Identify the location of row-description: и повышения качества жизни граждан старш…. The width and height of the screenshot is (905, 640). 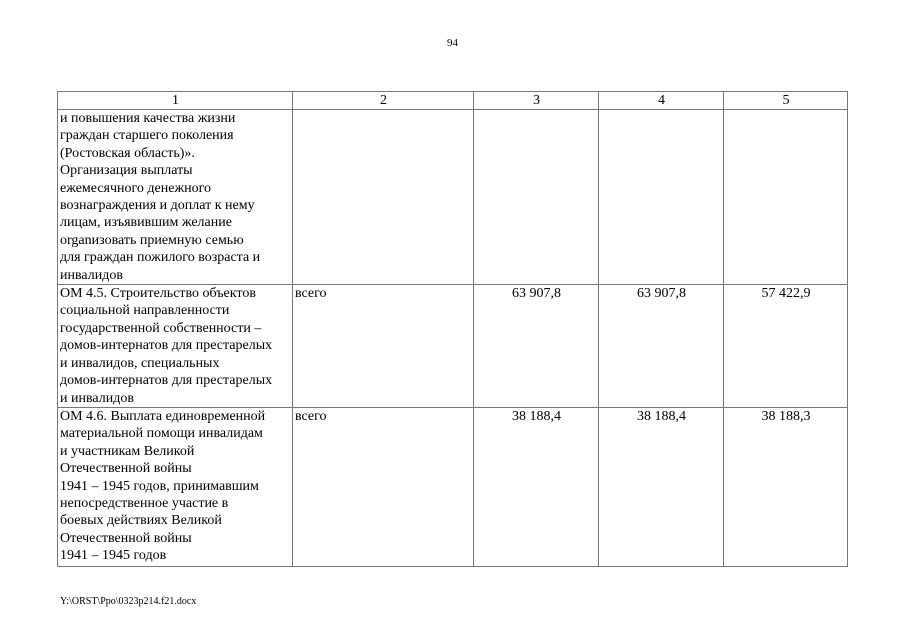
(175, 197).